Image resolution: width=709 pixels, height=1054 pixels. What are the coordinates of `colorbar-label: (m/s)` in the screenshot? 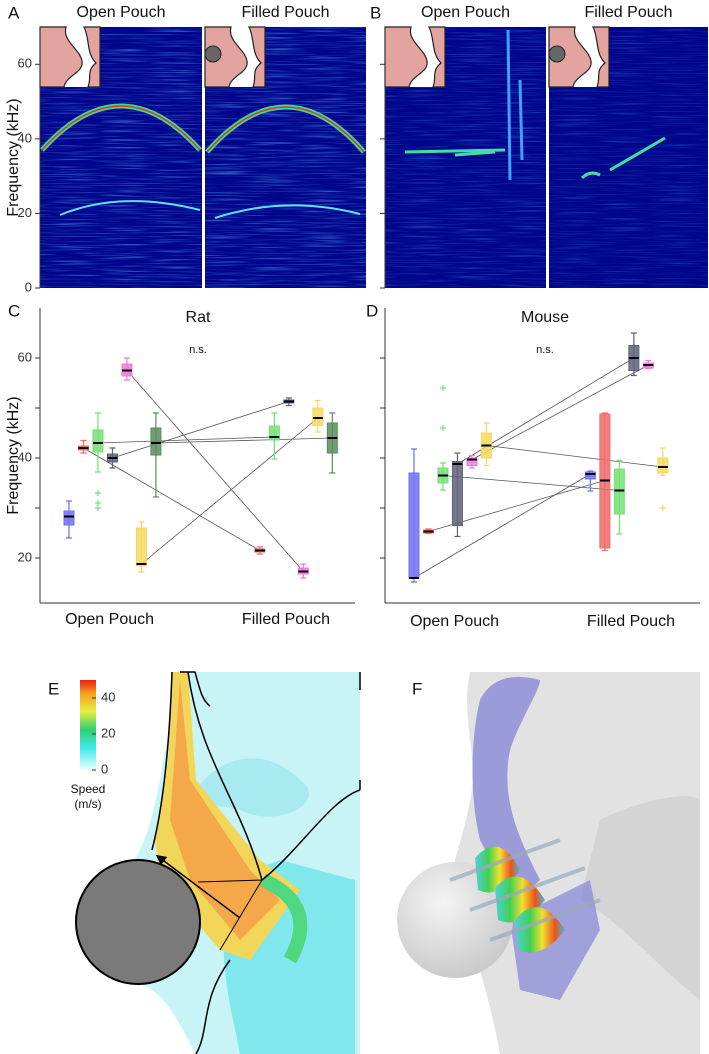 It's located at (87, 804).